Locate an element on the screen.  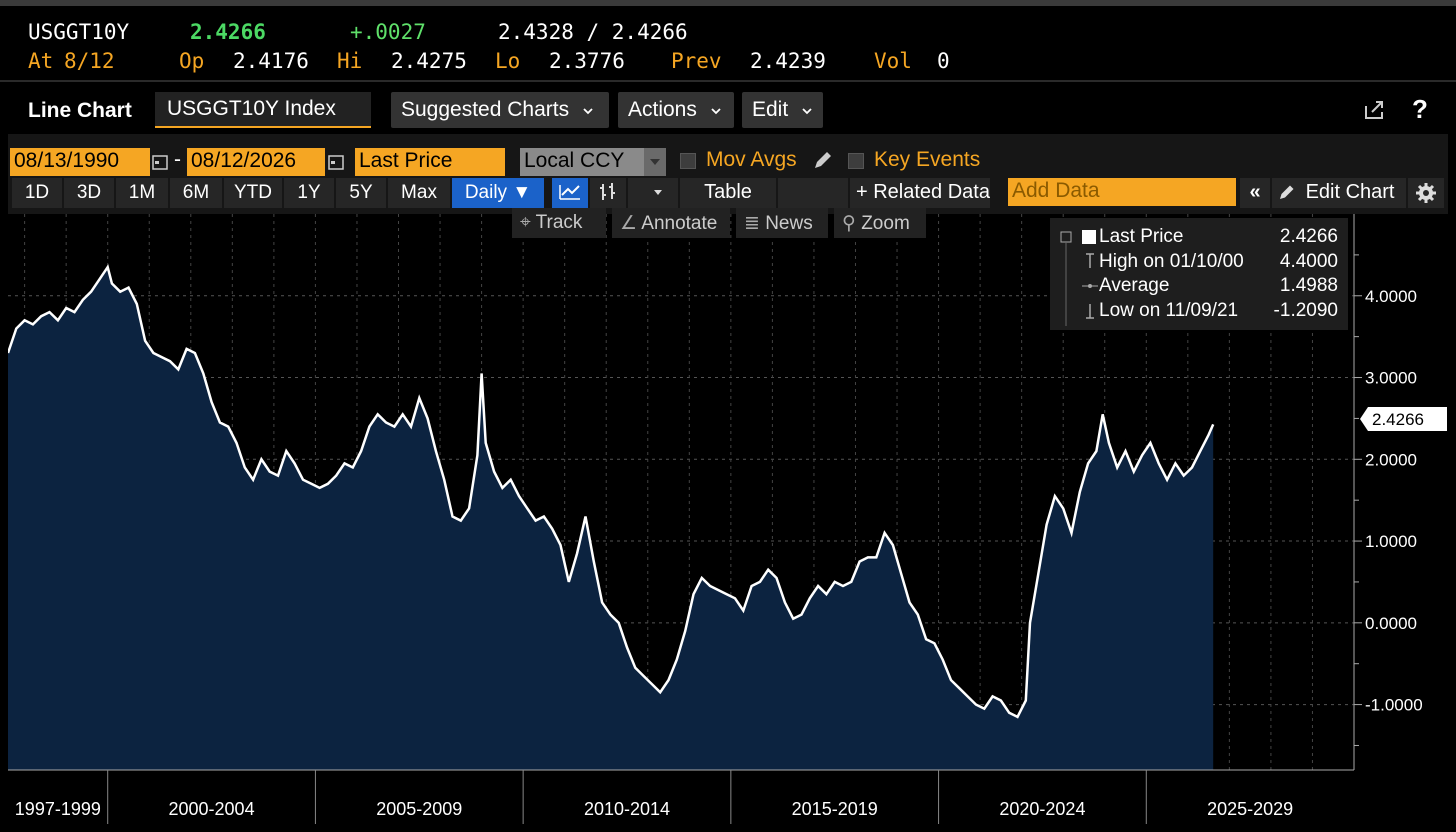
range-ytd-button: YTD is located at coordinates (253, 193).